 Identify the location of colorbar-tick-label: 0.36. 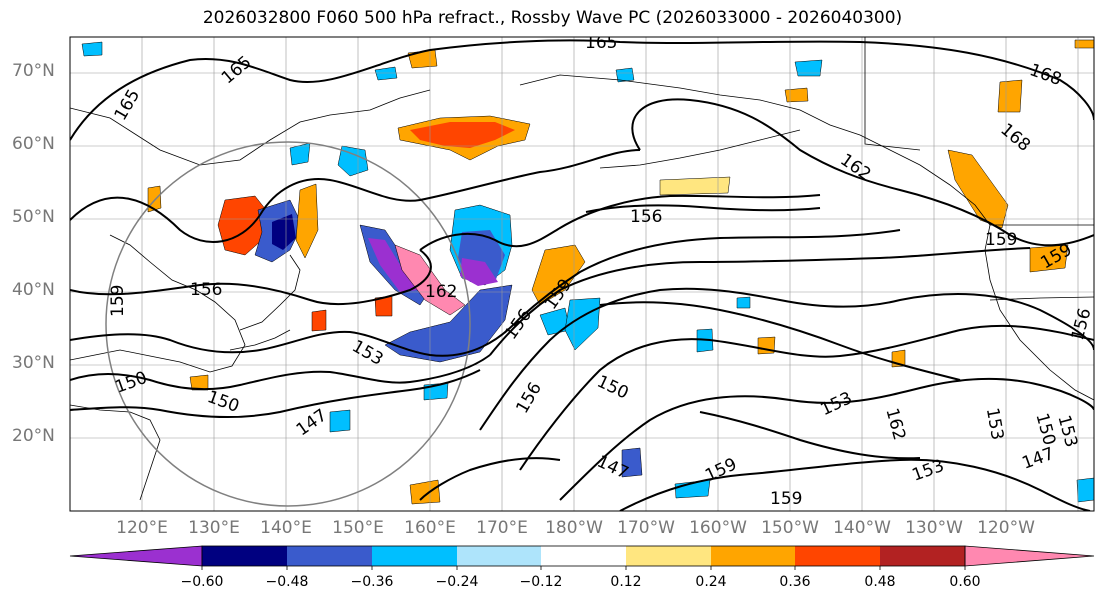
(795, 582).